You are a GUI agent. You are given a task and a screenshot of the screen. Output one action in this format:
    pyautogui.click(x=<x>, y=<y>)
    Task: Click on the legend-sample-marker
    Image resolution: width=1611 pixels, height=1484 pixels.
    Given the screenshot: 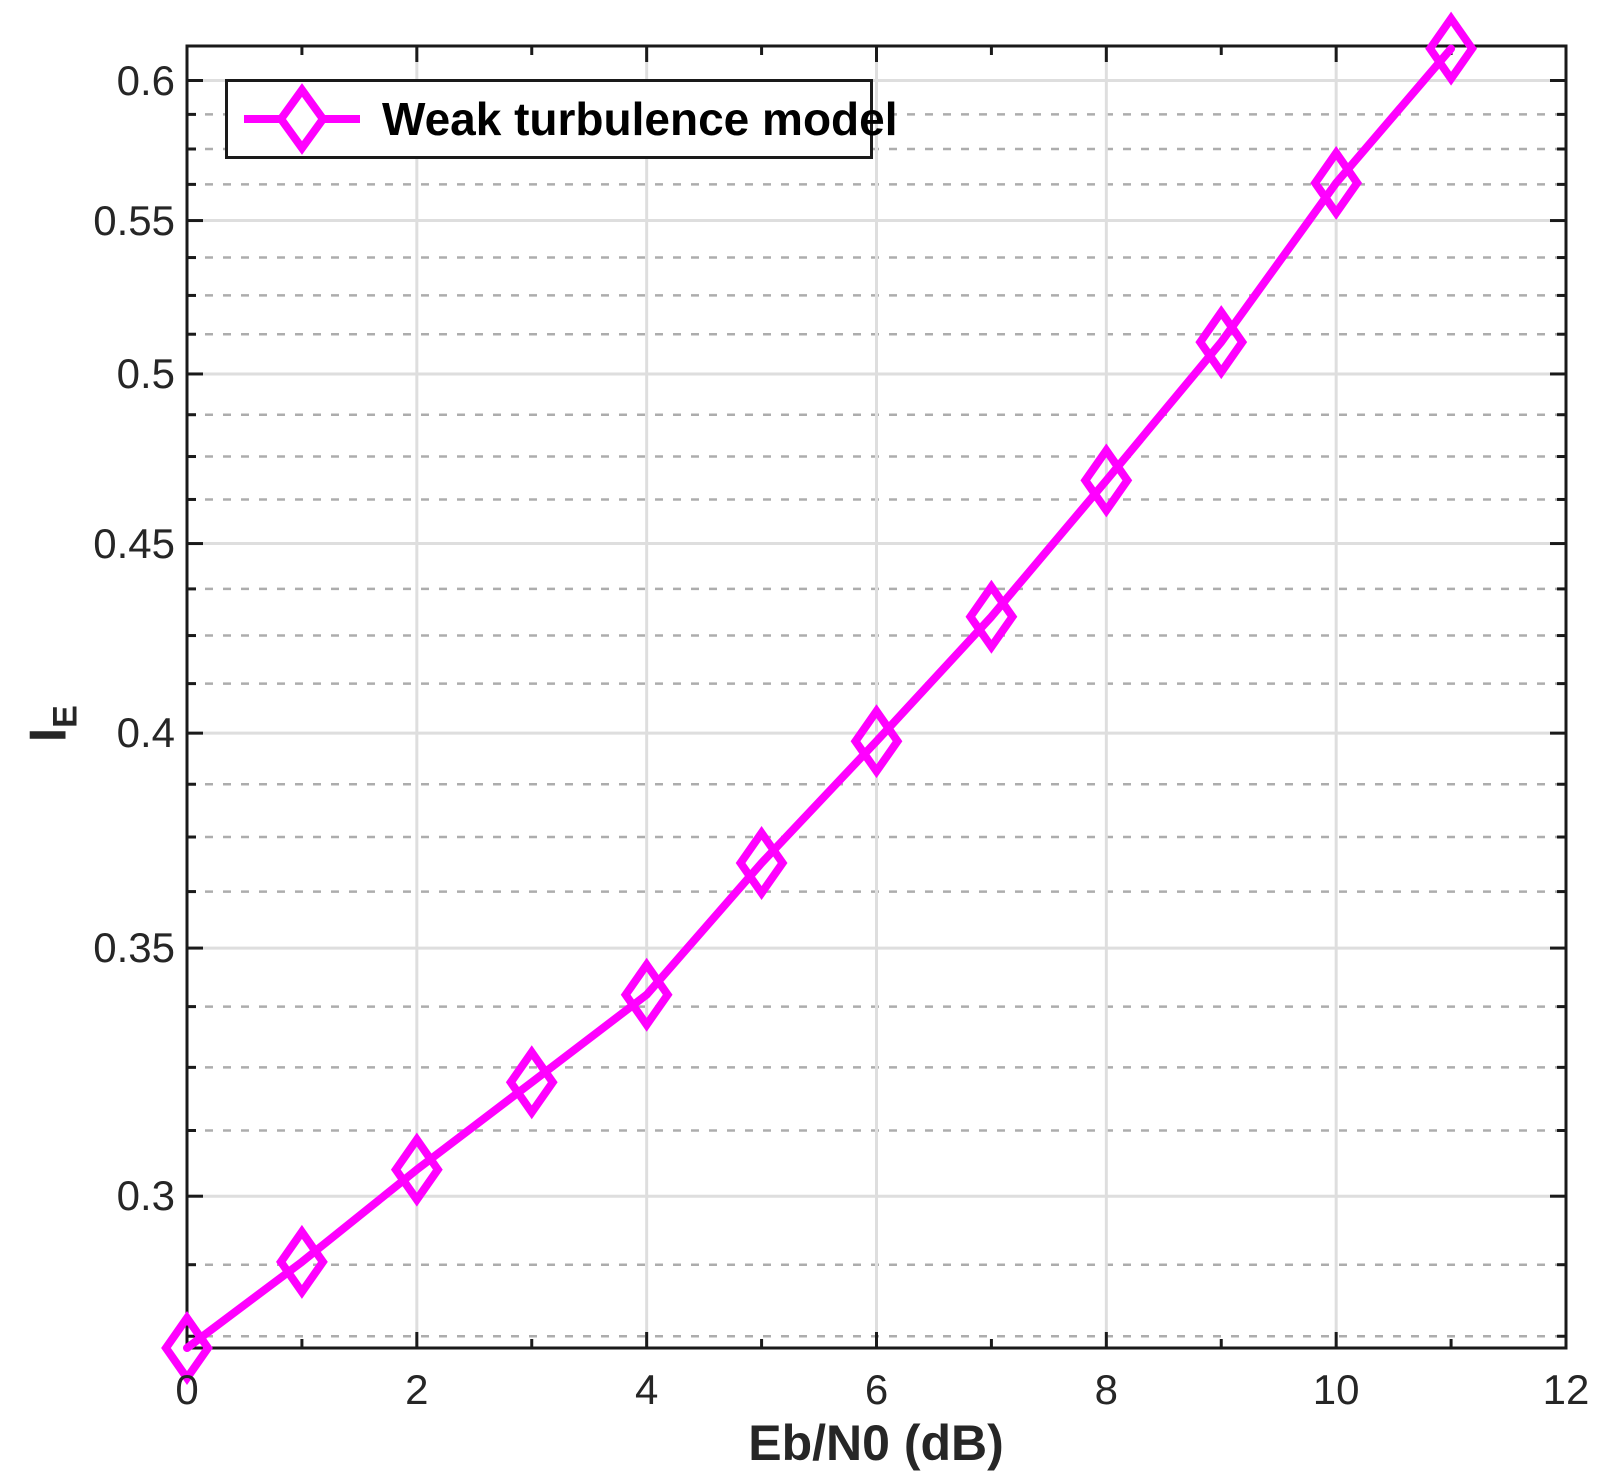 What is the action you would take?
    pyautogui.click(x=302, y=119)
    